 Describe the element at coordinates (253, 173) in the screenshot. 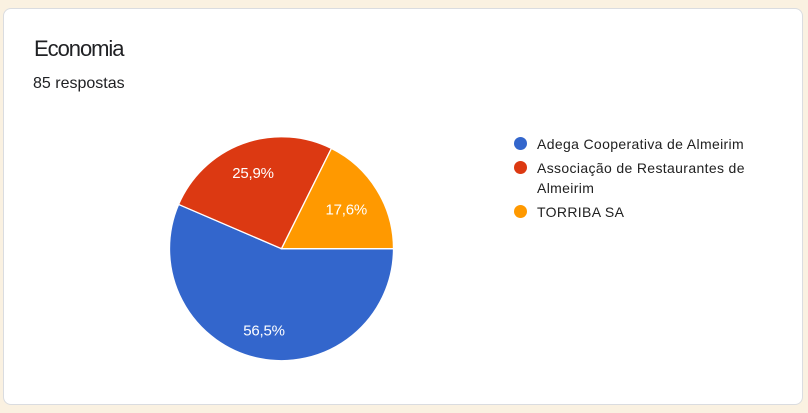

I see `svg-text: 25,9%` at that location.